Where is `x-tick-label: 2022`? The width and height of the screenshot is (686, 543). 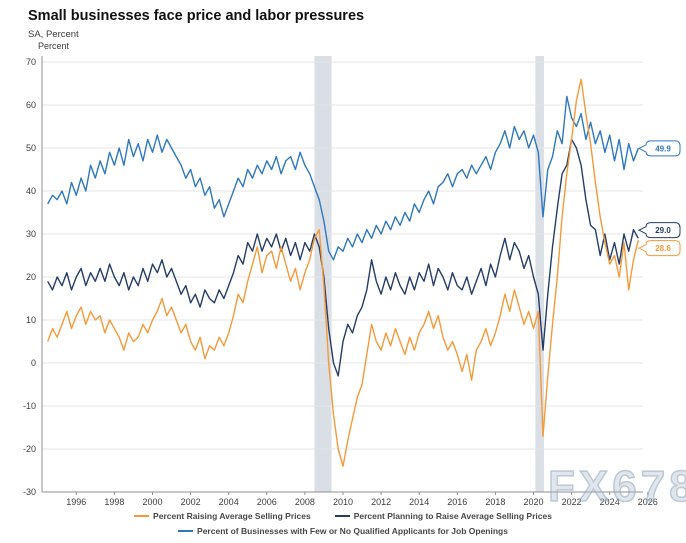
x-tick-label: 2022 is located at coordinates (572, 502).